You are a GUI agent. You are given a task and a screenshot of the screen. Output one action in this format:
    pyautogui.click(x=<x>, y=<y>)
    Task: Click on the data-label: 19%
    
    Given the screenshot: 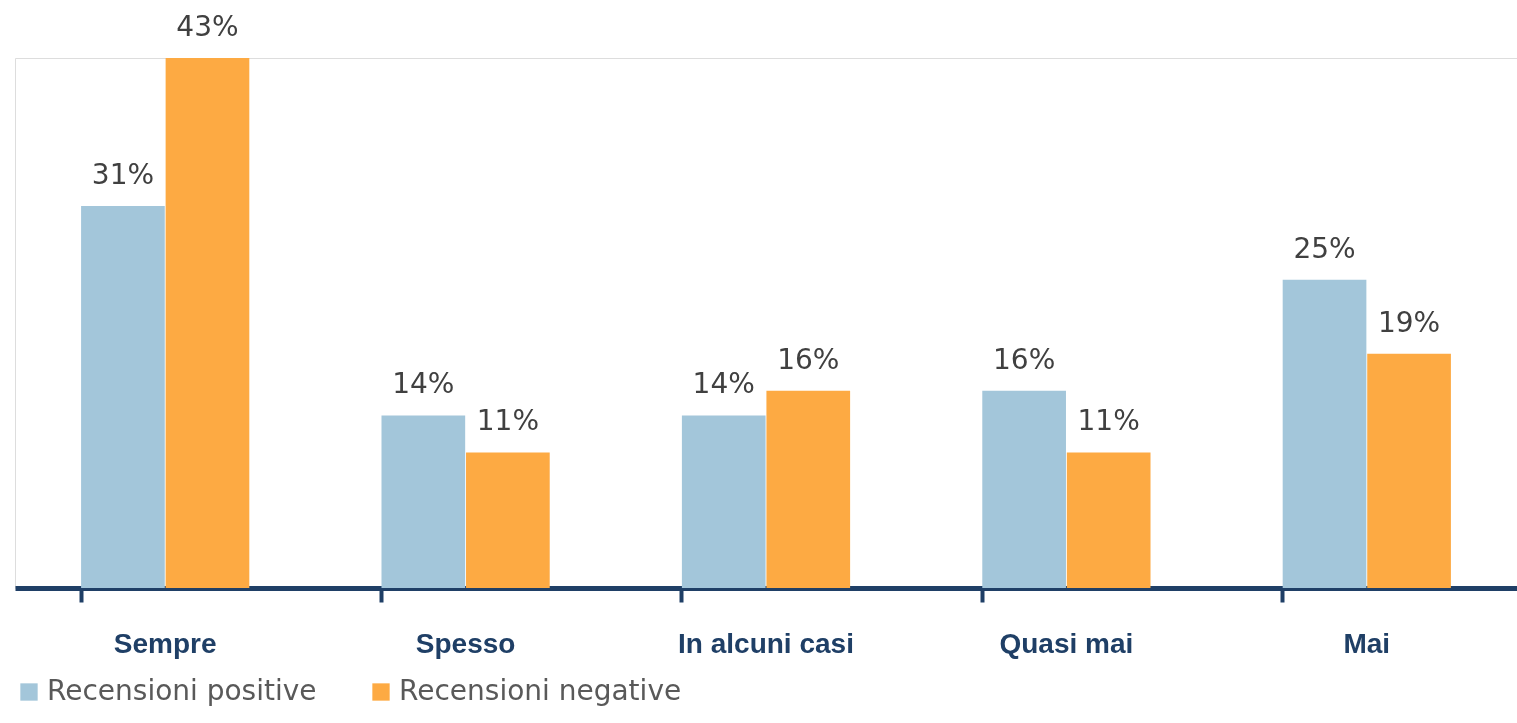 What is the action you would take?
    pyautogui.click(x=1409, y=322)
    